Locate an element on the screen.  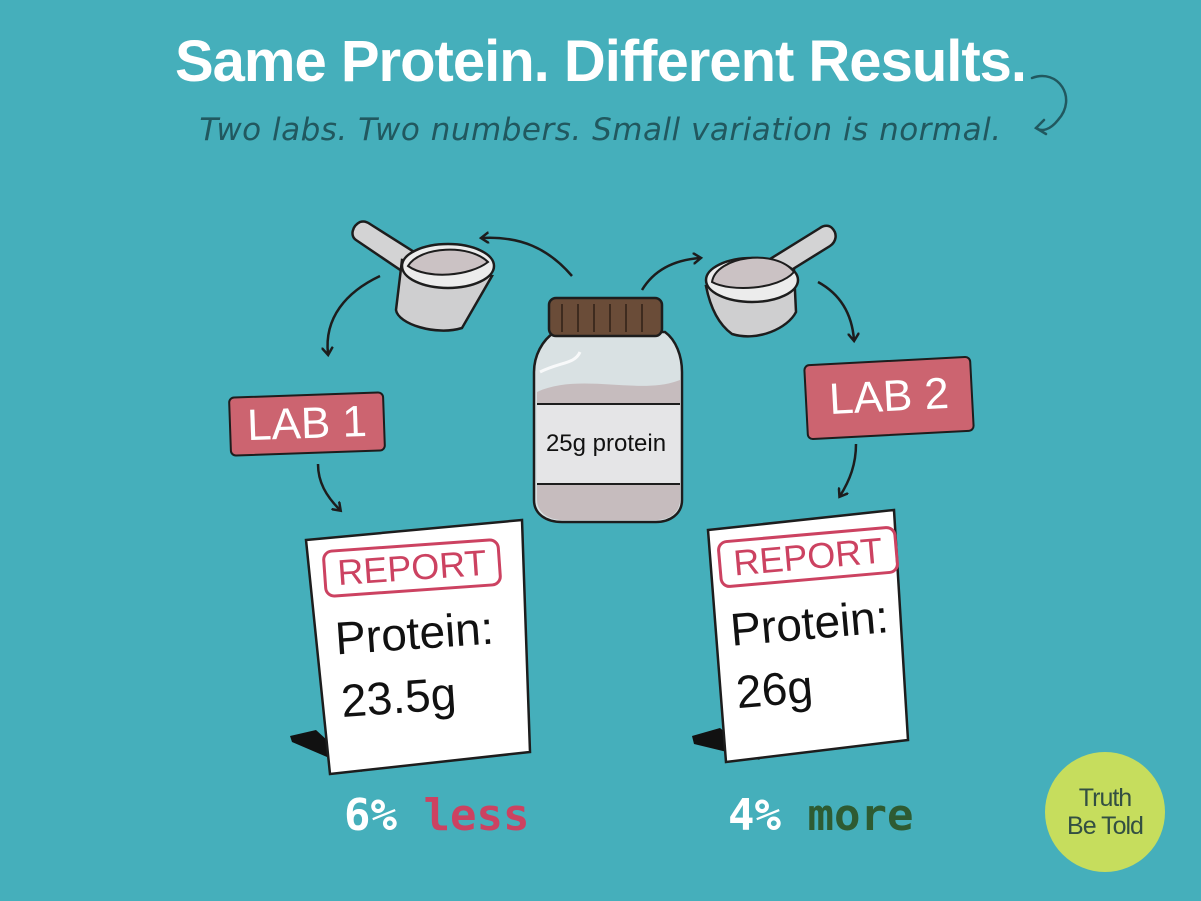
arrow-right-scoop-to-lab2 is located at coordinates (835, 310).